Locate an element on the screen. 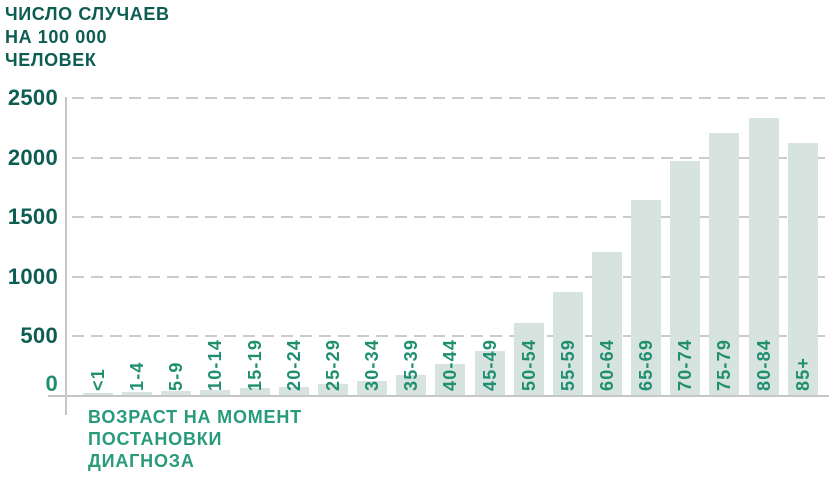  bar-category-label-40-44: 40-44 is located at coordinates (450, 364).